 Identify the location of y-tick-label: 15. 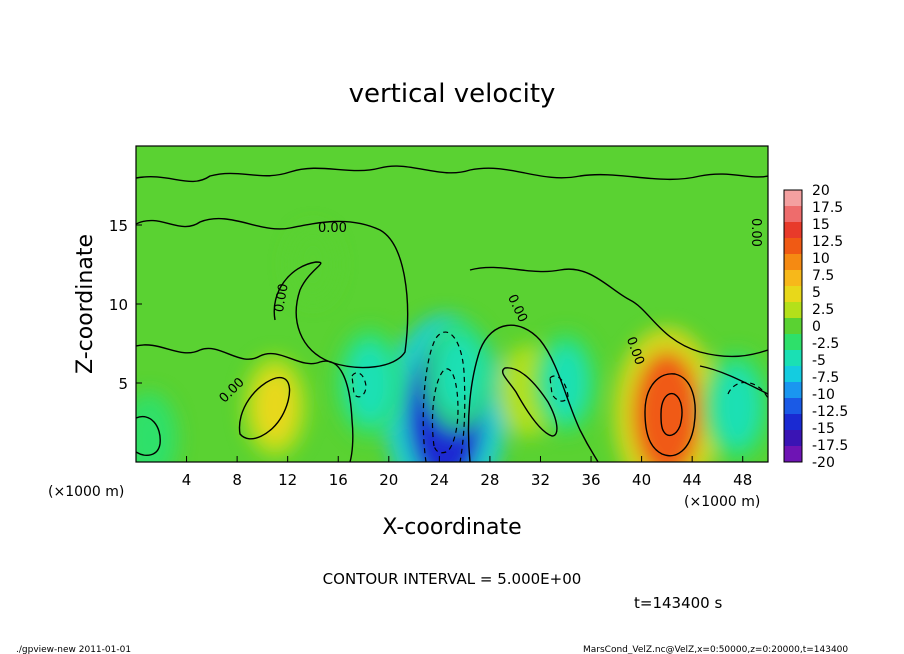
(118, 226).